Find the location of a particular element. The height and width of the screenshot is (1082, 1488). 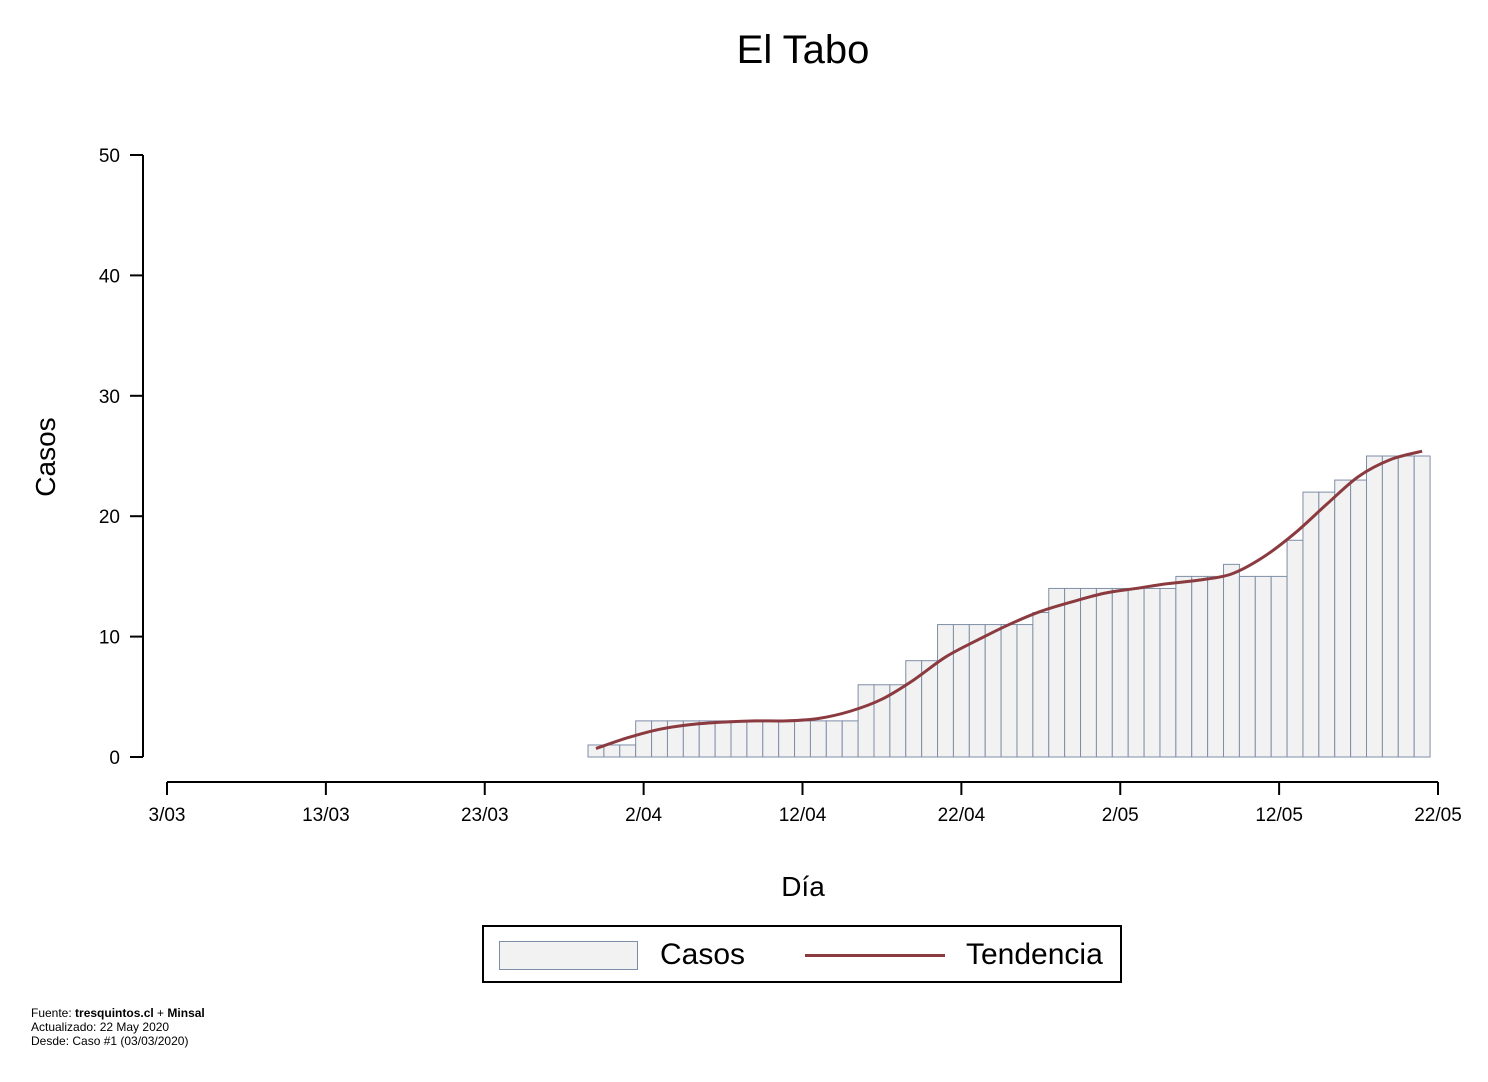

x-axis-label: Día is located at coordinates (803, 886).